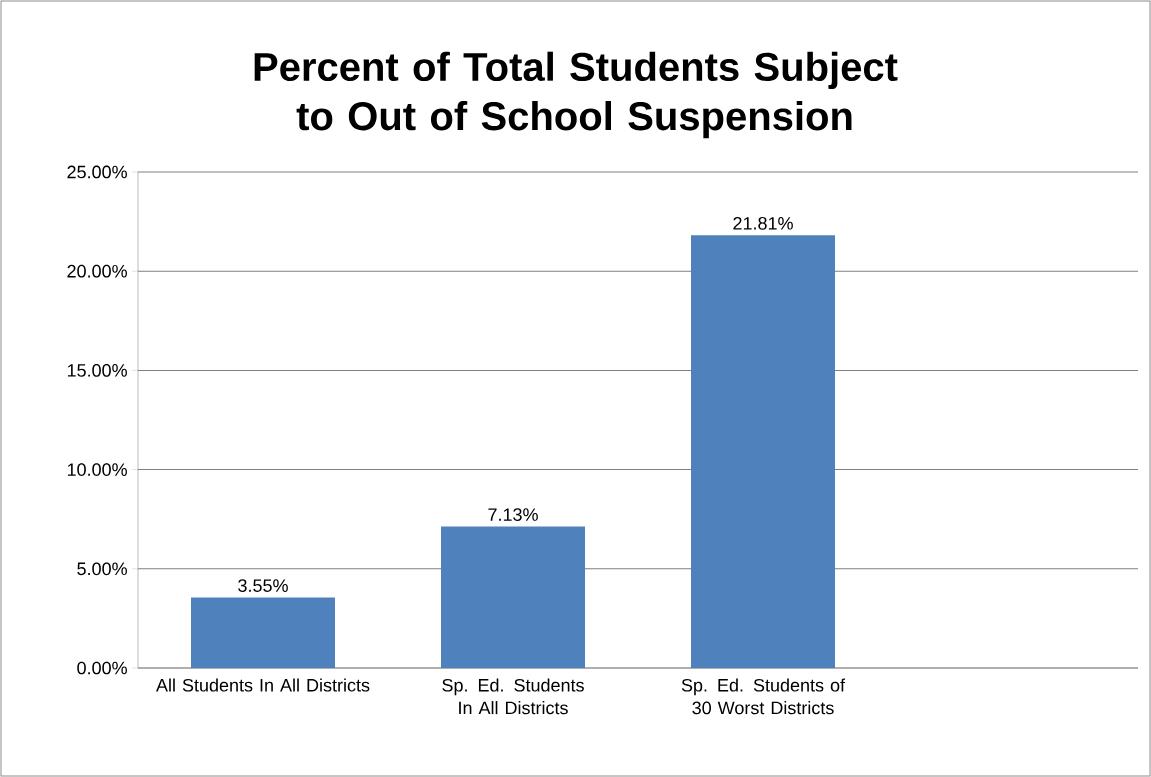 This screenshot has width=1151, height=777. I want to click on y-tick-label: 25.00%, so click(97, 172).